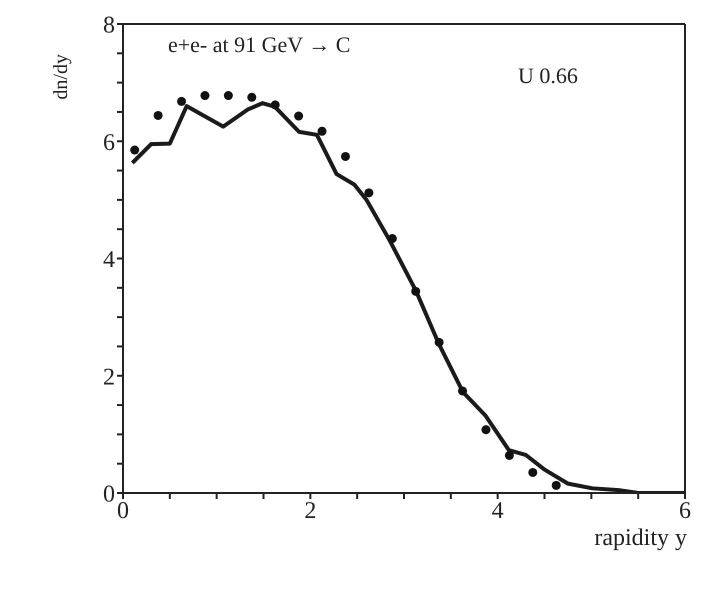 The height and width of the screenshot is (602, 718). I want to click on y-tick-label: 2, so click(109, 377).